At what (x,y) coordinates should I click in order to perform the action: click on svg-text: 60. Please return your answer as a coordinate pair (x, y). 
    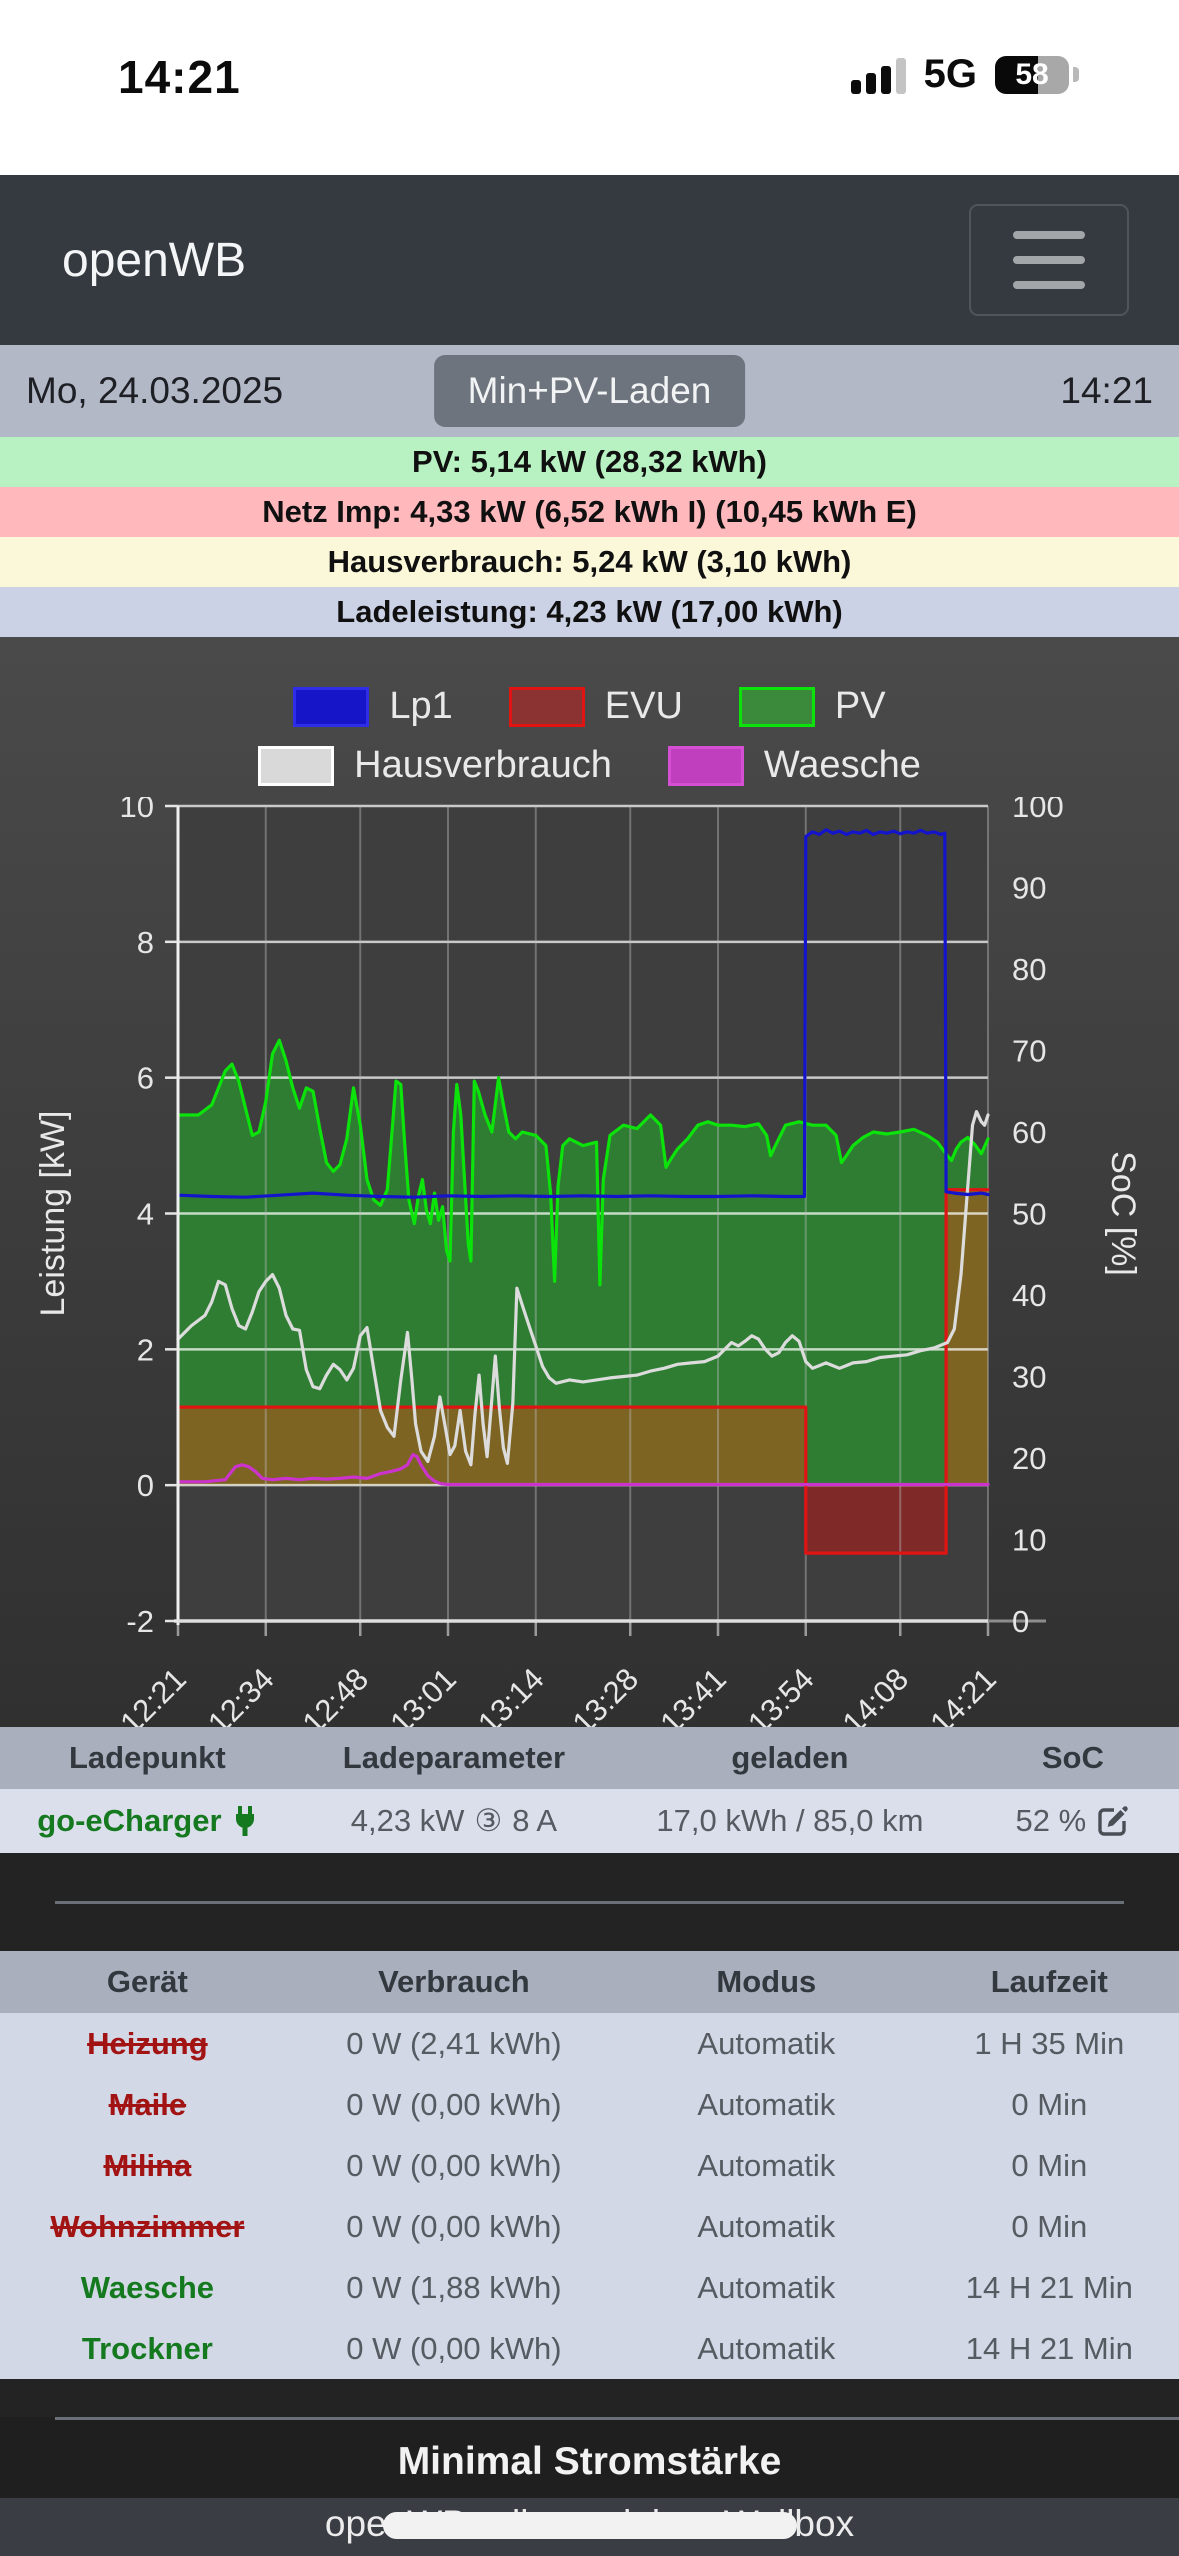
    Looking at the image, I should click on (1029, 1132).